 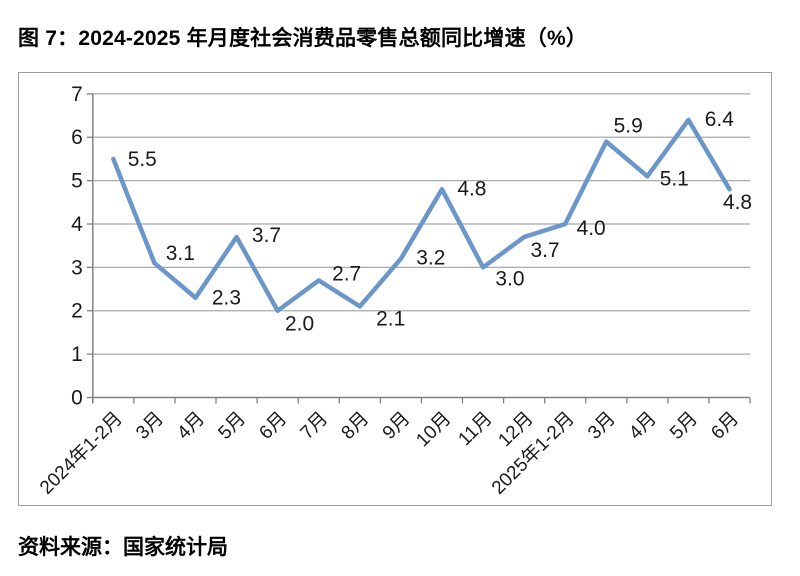 I want to click on chart-title: 图 7：2024-2025 年月度社会消费品零售总额同比增速（%）, so click(x=303, y=38).